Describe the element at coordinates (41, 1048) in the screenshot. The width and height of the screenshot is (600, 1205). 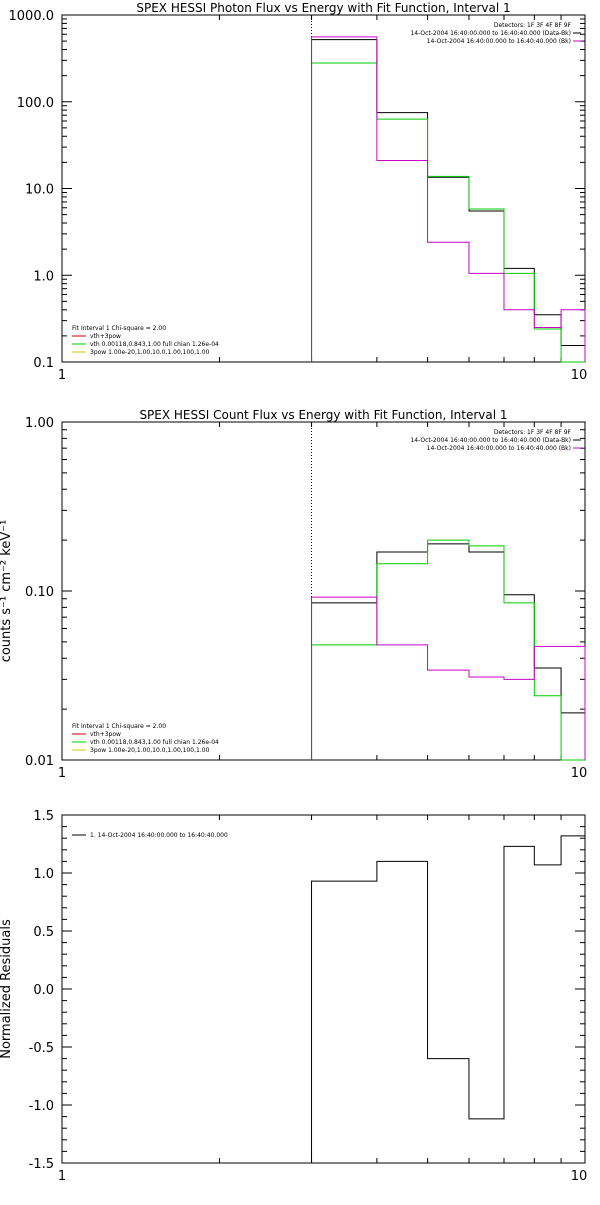
I see `y-tick-label: -0.5` at that location.